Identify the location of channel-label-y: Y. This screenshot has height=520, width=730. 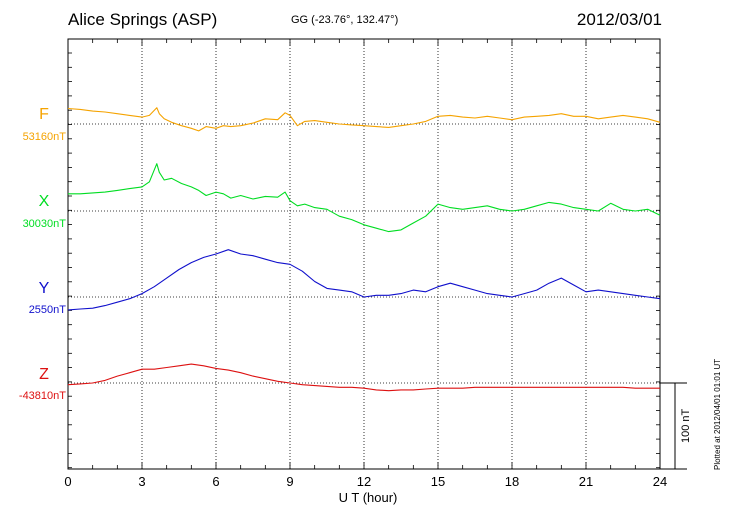
(44, 288).